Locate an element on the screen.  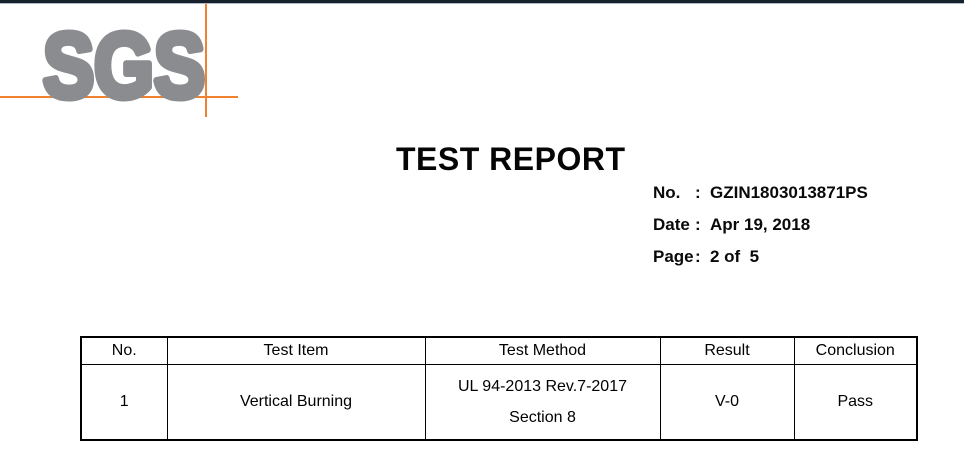
crop-mark-vertical is located at coordinates (206, 60).